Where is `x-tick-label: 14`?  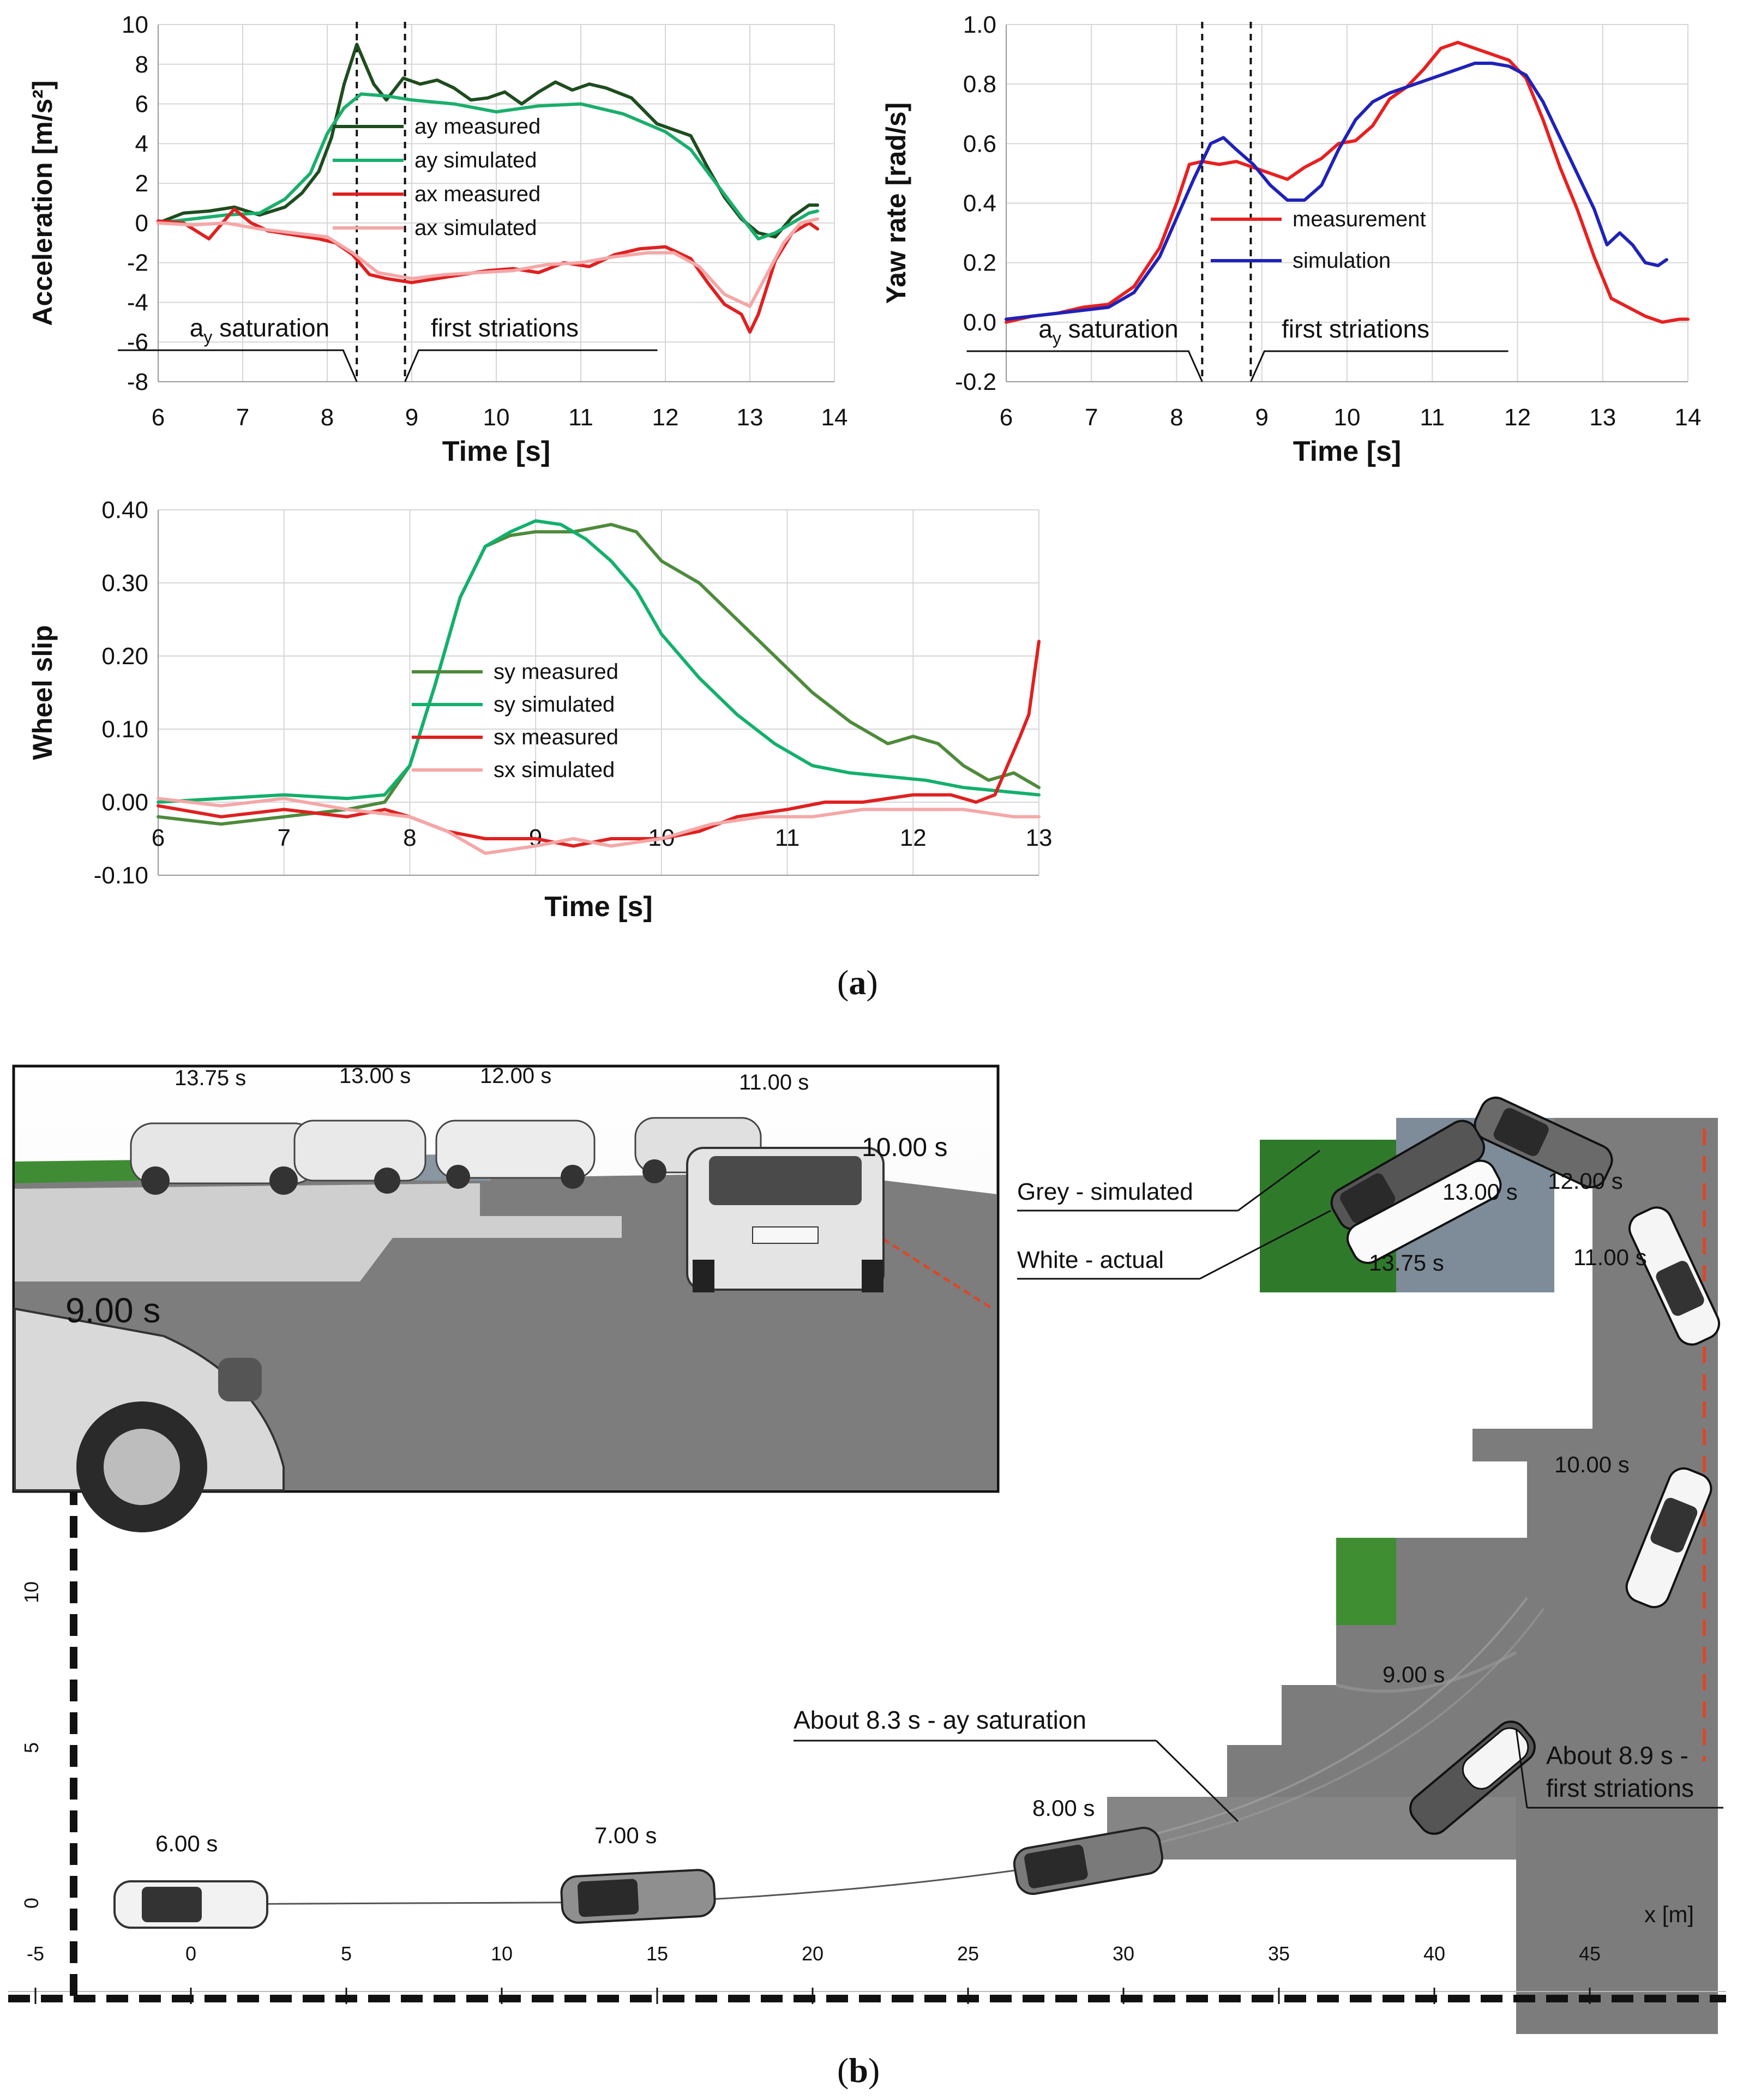
x-tick-label: 14 is located at coordinates (834, 417).